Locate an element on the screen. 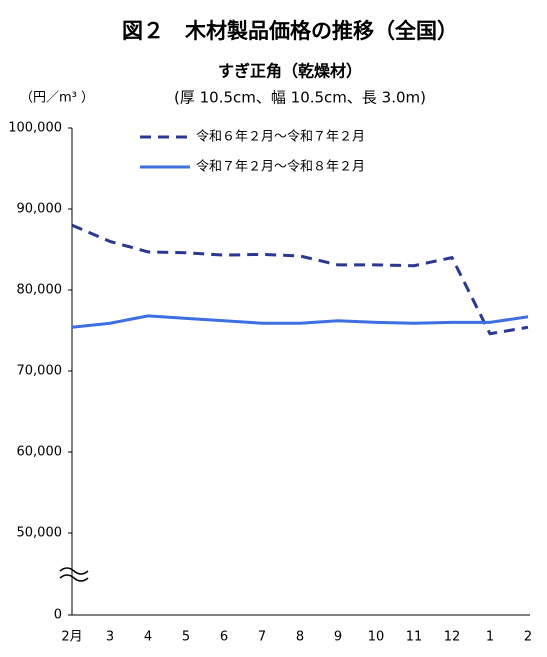 This screenshot has width=547, height=657. x-tick-label: 4 is located at coordinates (148, 637).